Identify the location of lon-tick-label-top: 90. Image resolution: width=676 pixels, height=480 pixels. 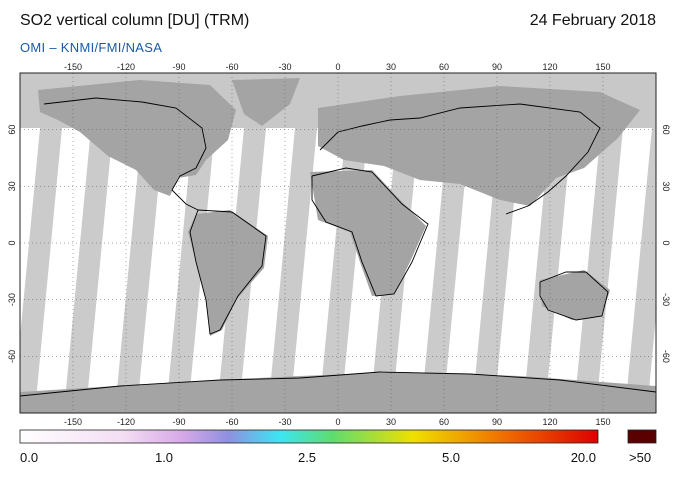
(497, 67).